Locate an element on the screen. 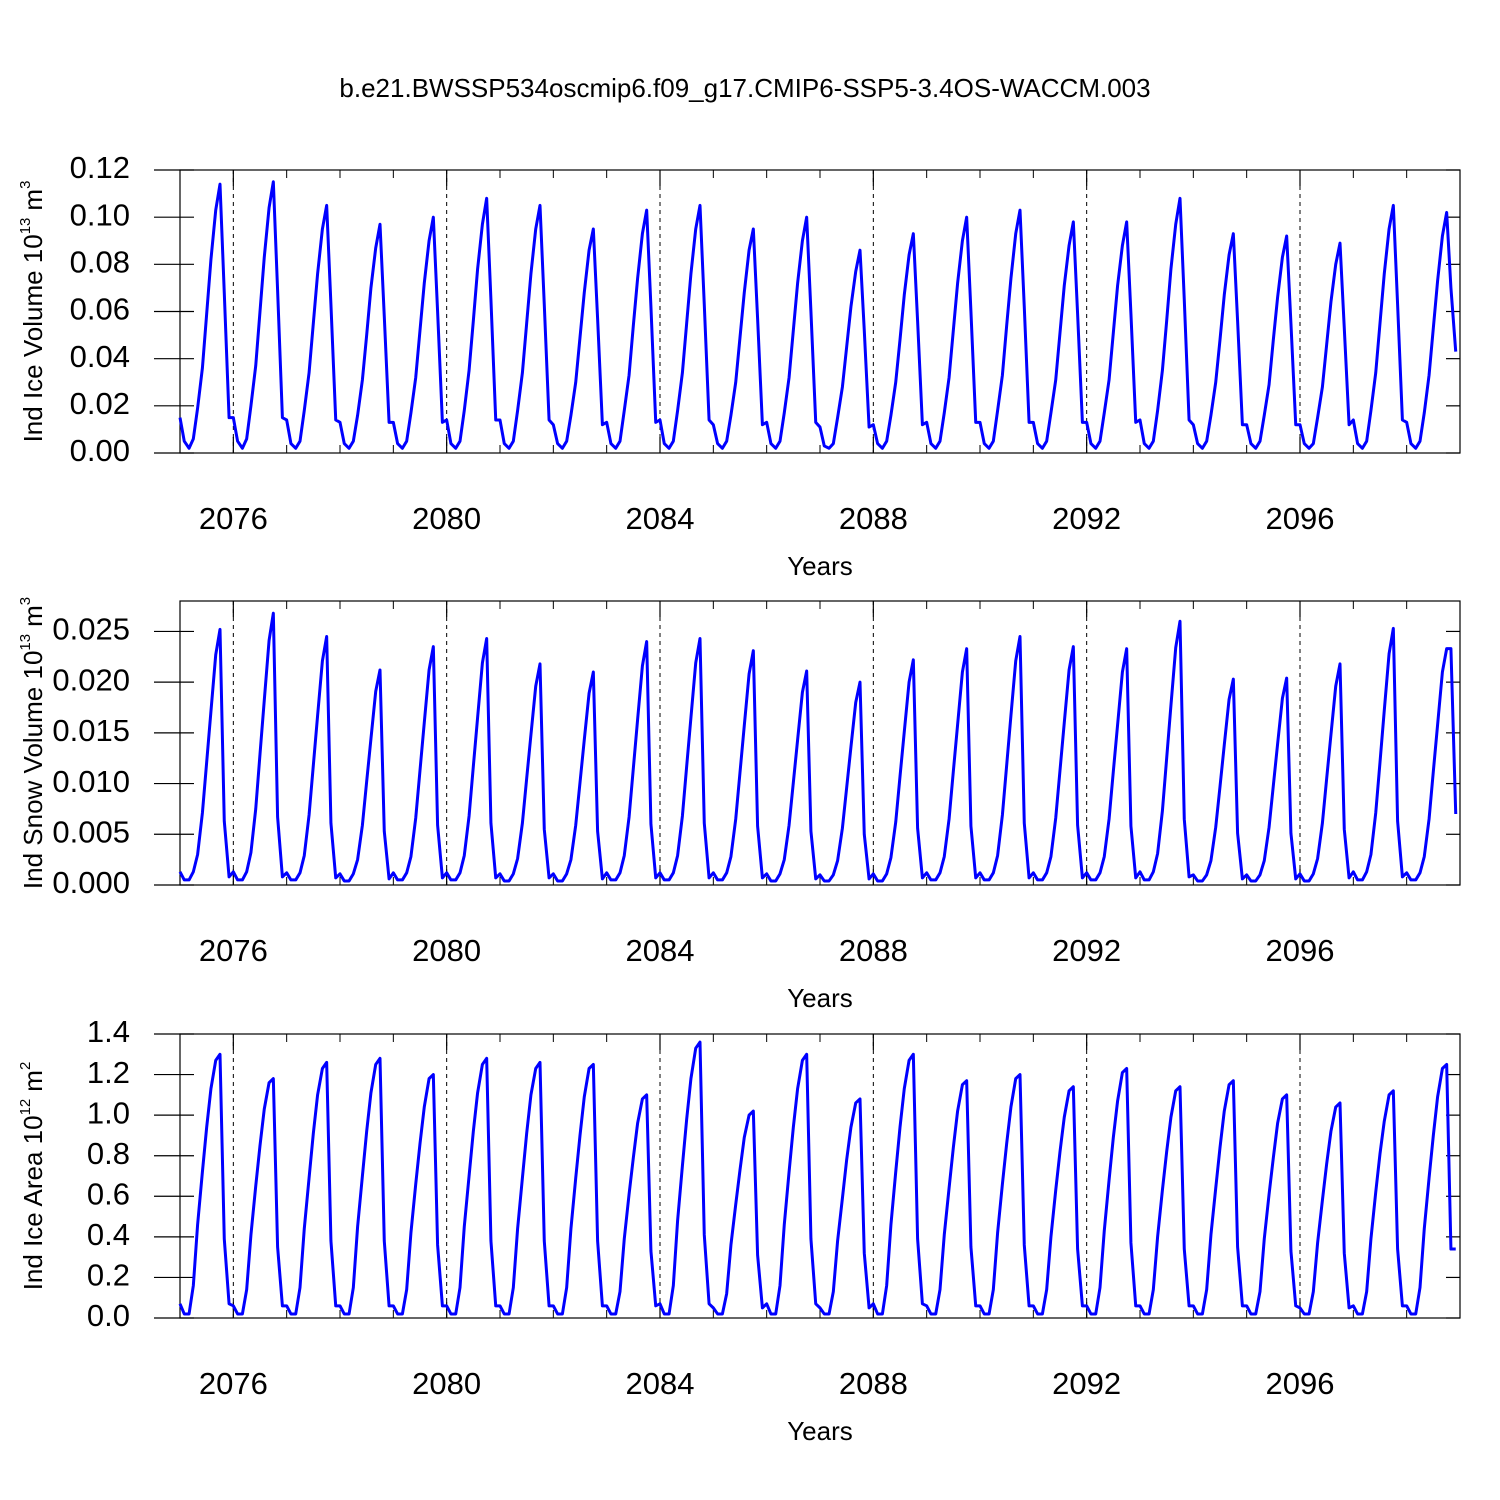  y-label-text: Ind Ice Area 10 is located at coordinates (33, 1202).